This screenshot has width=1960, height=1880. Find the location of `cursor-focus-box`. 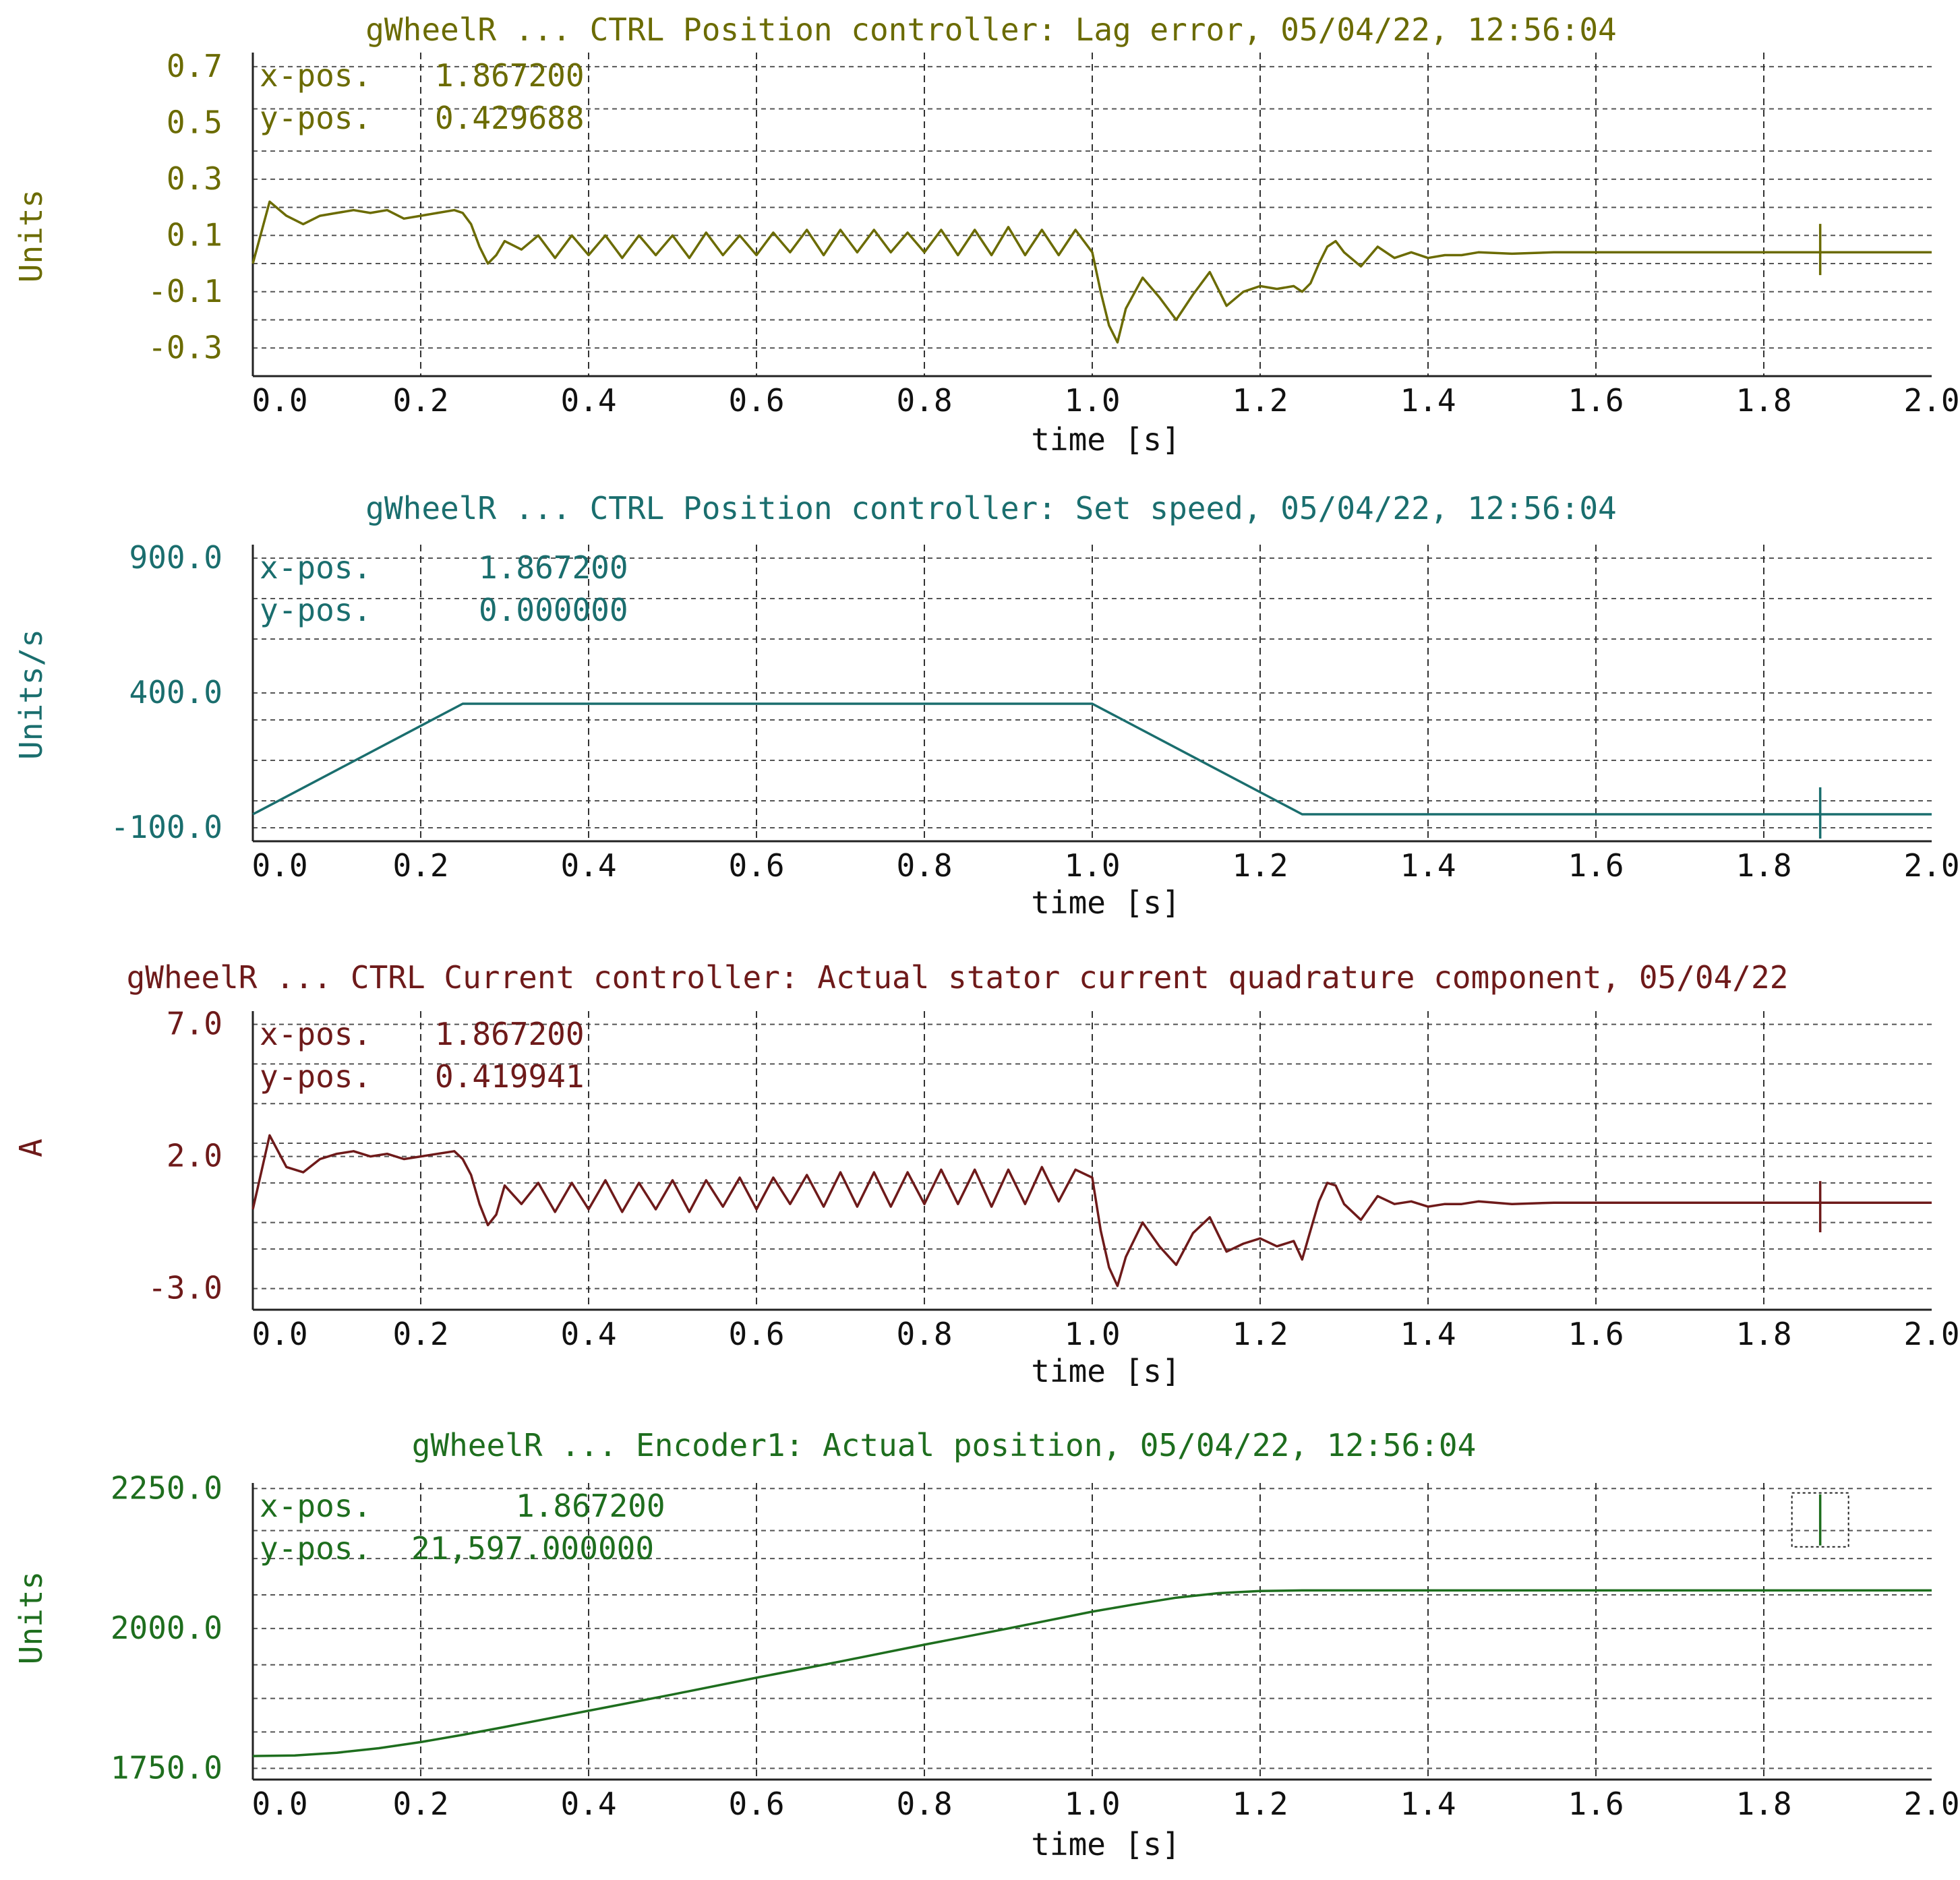

cursor-focus-box is located at coordinates (1820, 1520).